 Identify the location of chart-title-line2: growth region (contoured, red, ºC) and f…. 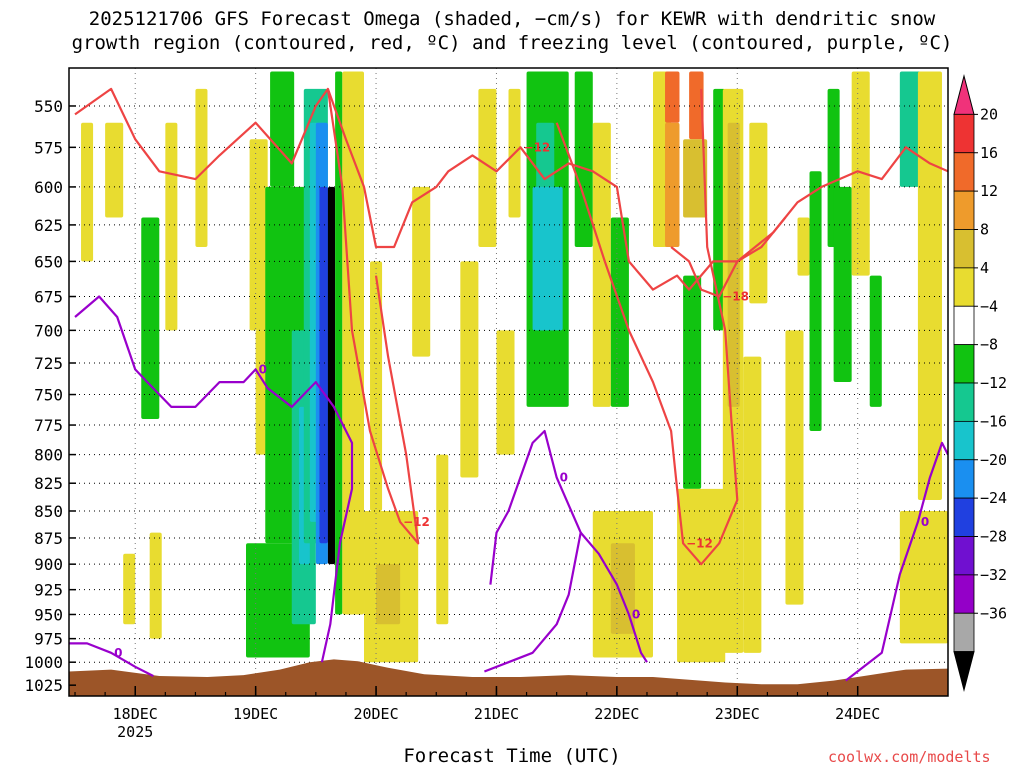
(512, 43).